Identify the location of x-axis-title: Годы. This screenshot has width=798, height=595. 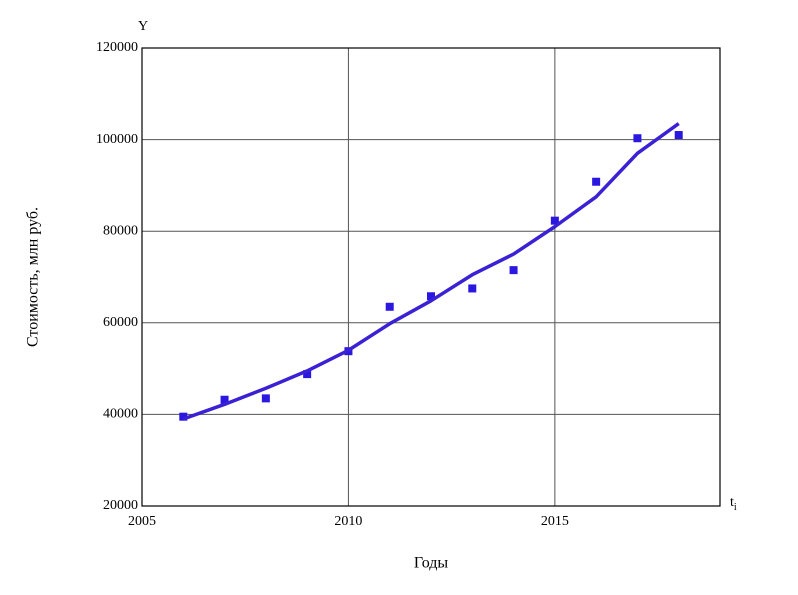
(431, 563).